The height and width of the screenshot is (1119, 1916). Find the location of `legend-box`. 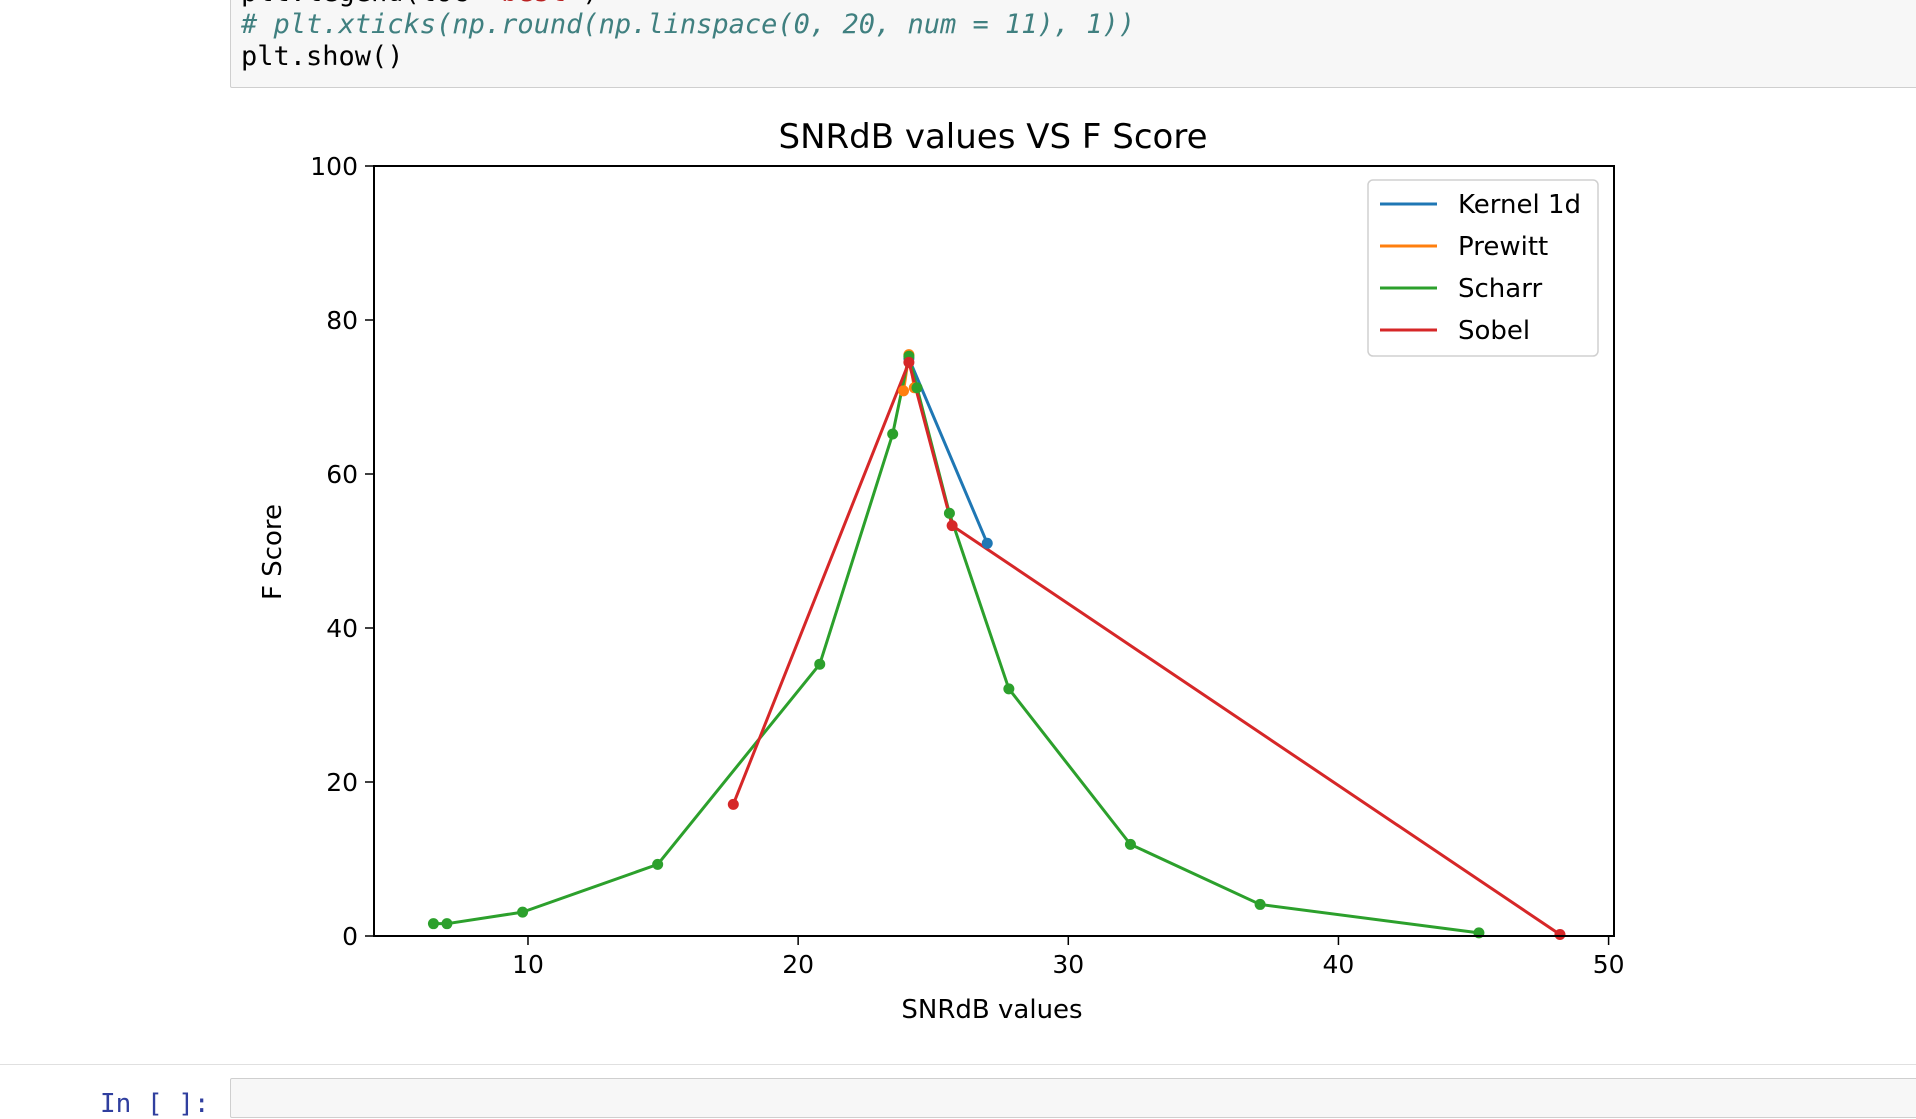

legend-box is located at coordinates (1483, 268).